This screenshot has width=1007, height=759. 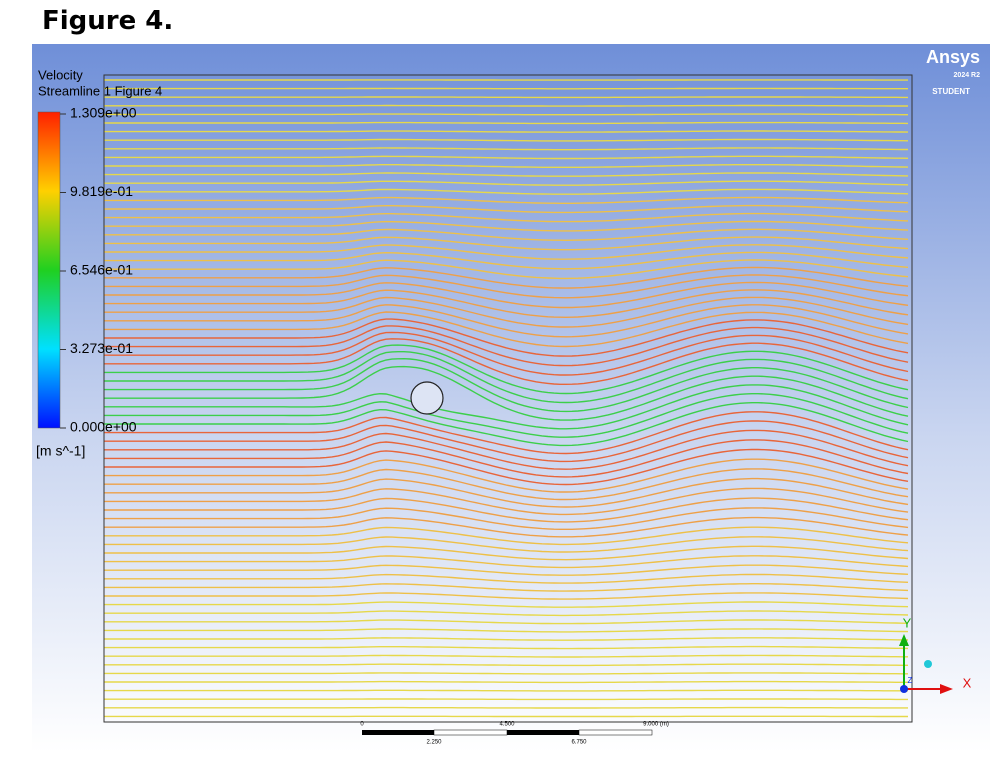 What do you see at coordinates (926, 664) in the screenshot?
I see `axis-triad` at bounding box center [926, 664].